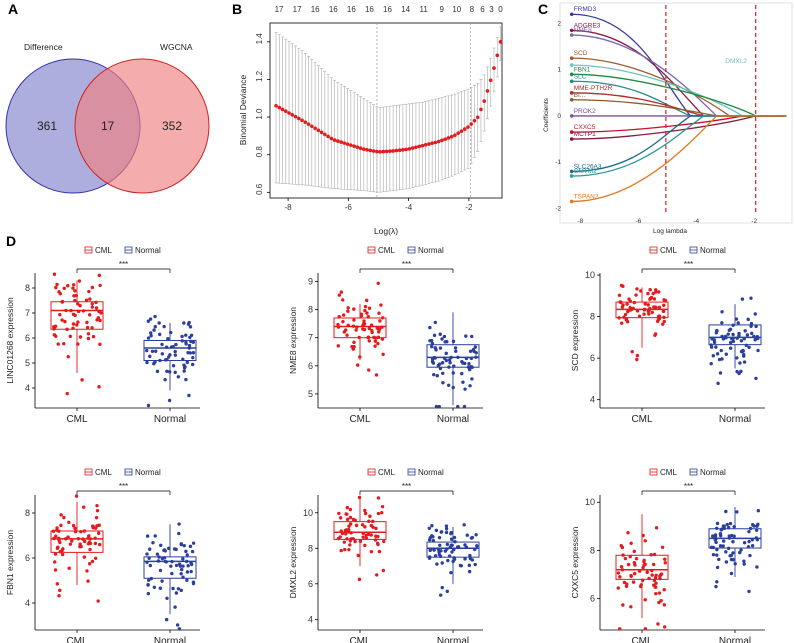 This screenshot has width=794, height=643. What do you see at coordinates (108, 126) in the screenshot?
I see `venn-count-intersection: 17` at bounding box center [108, 126].